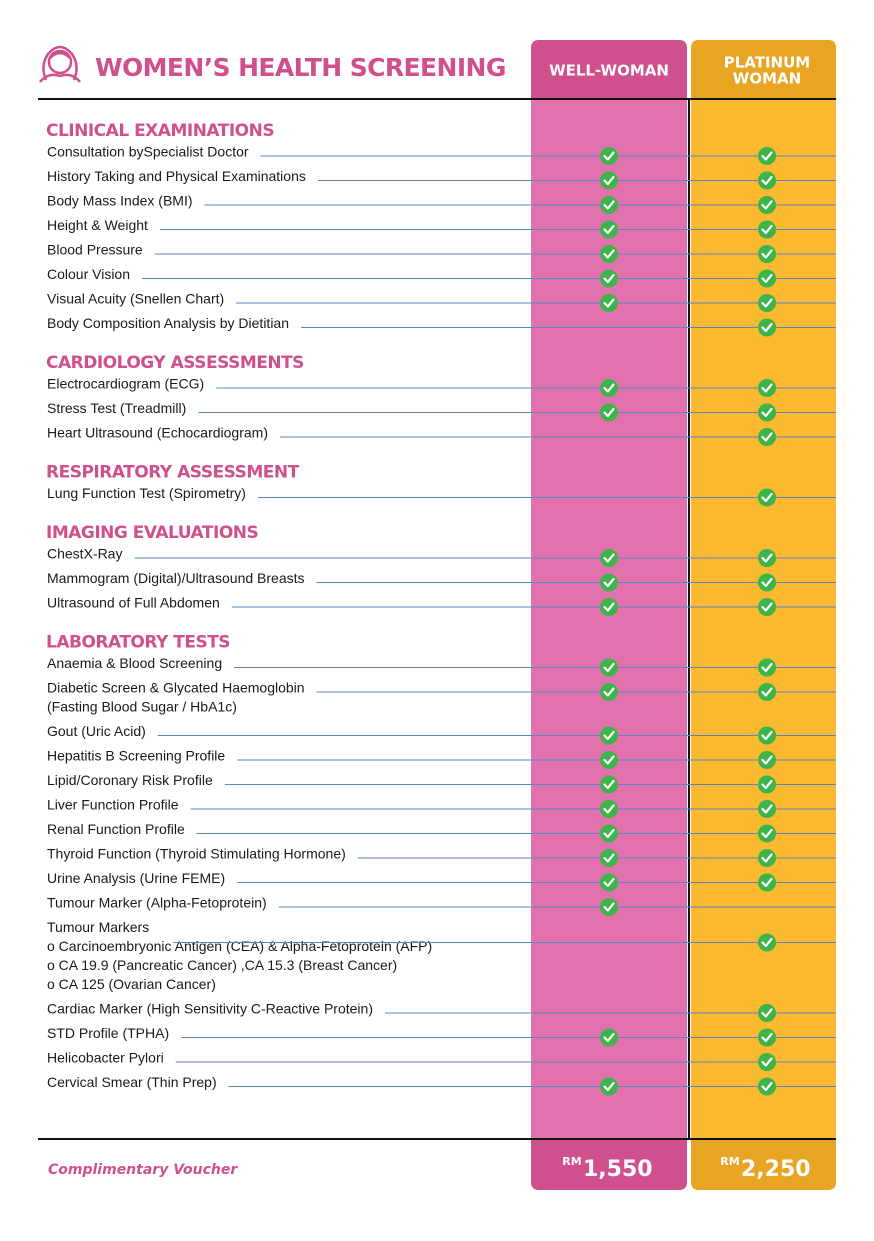  What do you see at coordinates (88, 274) in the screenshot?
I see `item-label: Colour Vision` at bounding box center [88, 274].